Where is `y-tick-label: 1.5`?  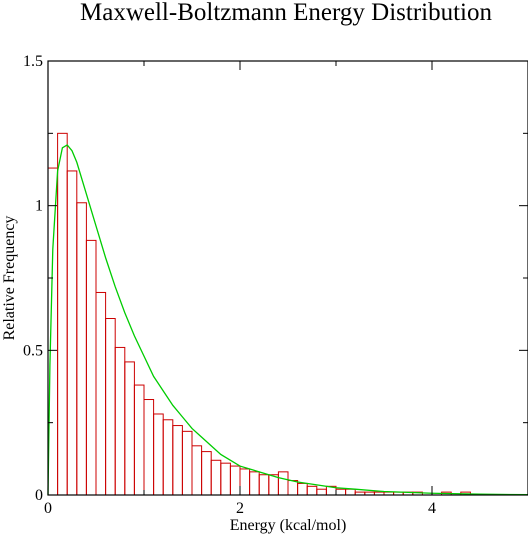
y-tick-label: 1.5 is located at coordinates (33, 61).